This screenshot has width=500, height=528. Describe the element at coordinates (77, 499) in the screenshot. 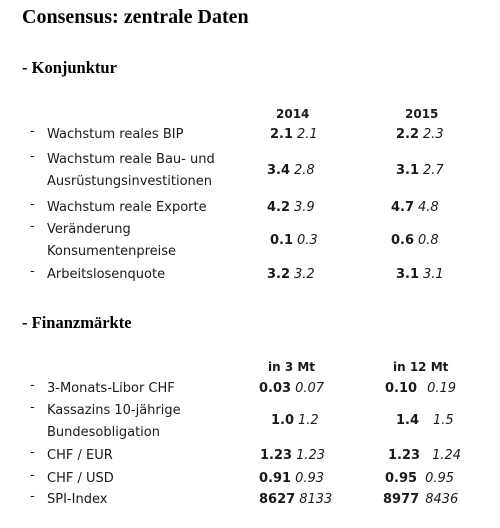

I see `row-label: SPI-Index` at that location.